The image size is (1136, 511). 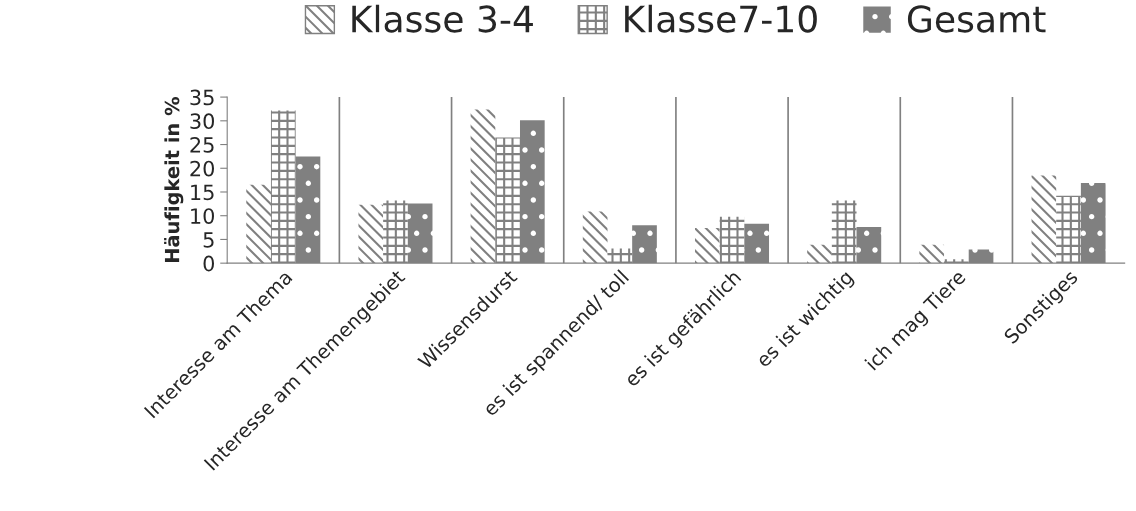 I want to click on y-tick-label: 30, so click(x=202, y=121).